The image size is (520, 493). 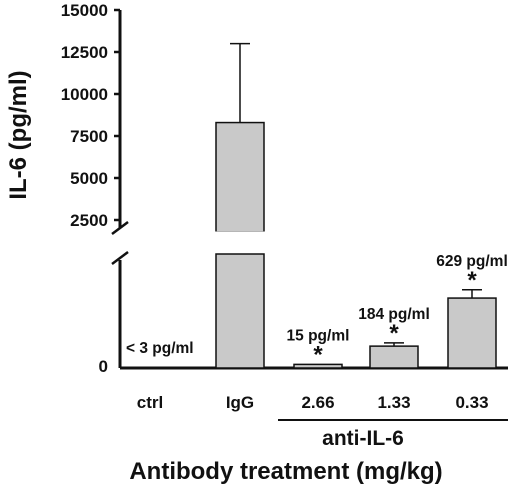 What do you see at coordinates (240, 177) in the screenshot?
I see `bar-upper-segment` at bounding box center [240, 177].